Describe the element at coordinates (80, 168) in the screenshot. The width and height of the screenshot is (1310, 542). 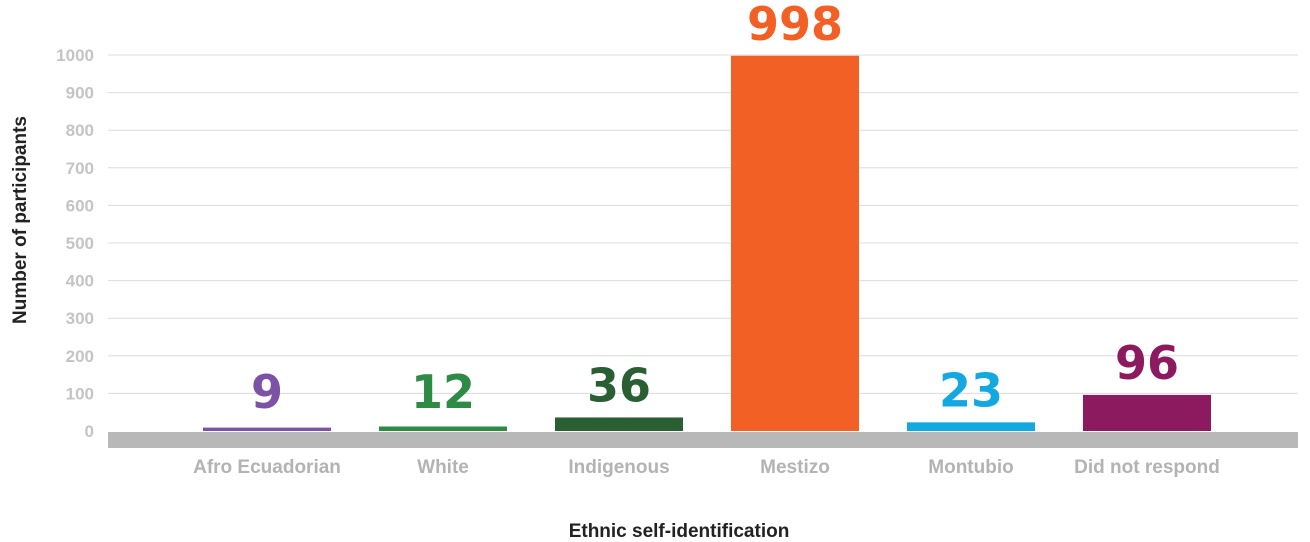
I see `y-tick-label: 700` at that location.